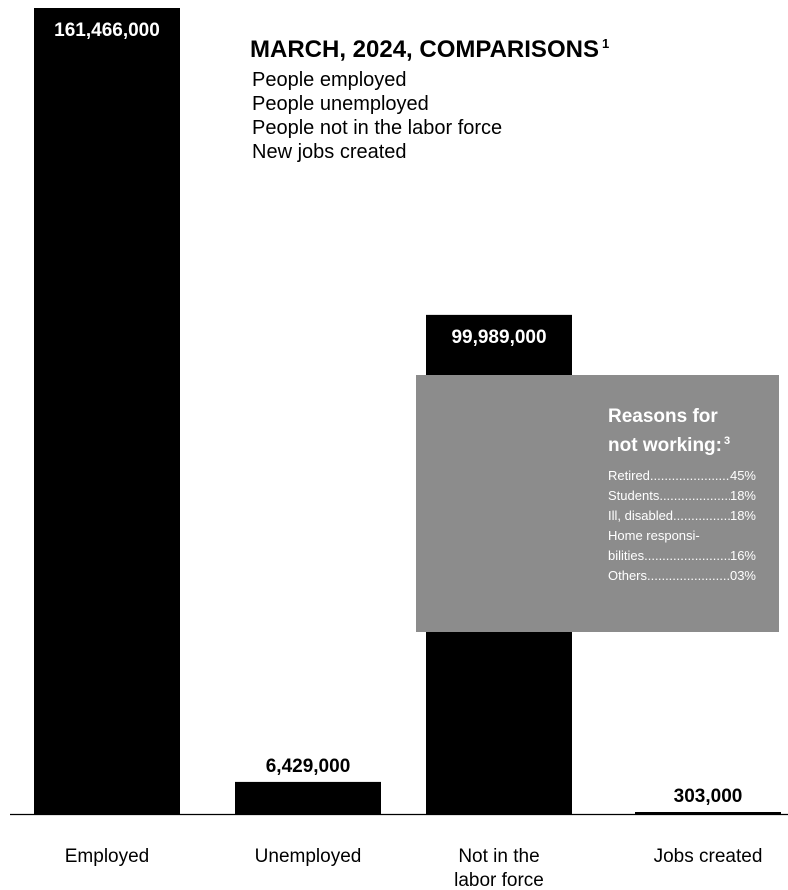 Image resolution: width=788 pixels, height=890 pixels. Describe the element at coordinates (340, 104) in the screenshot. I see `legend-item-unemployed: People unemployed` at that location.